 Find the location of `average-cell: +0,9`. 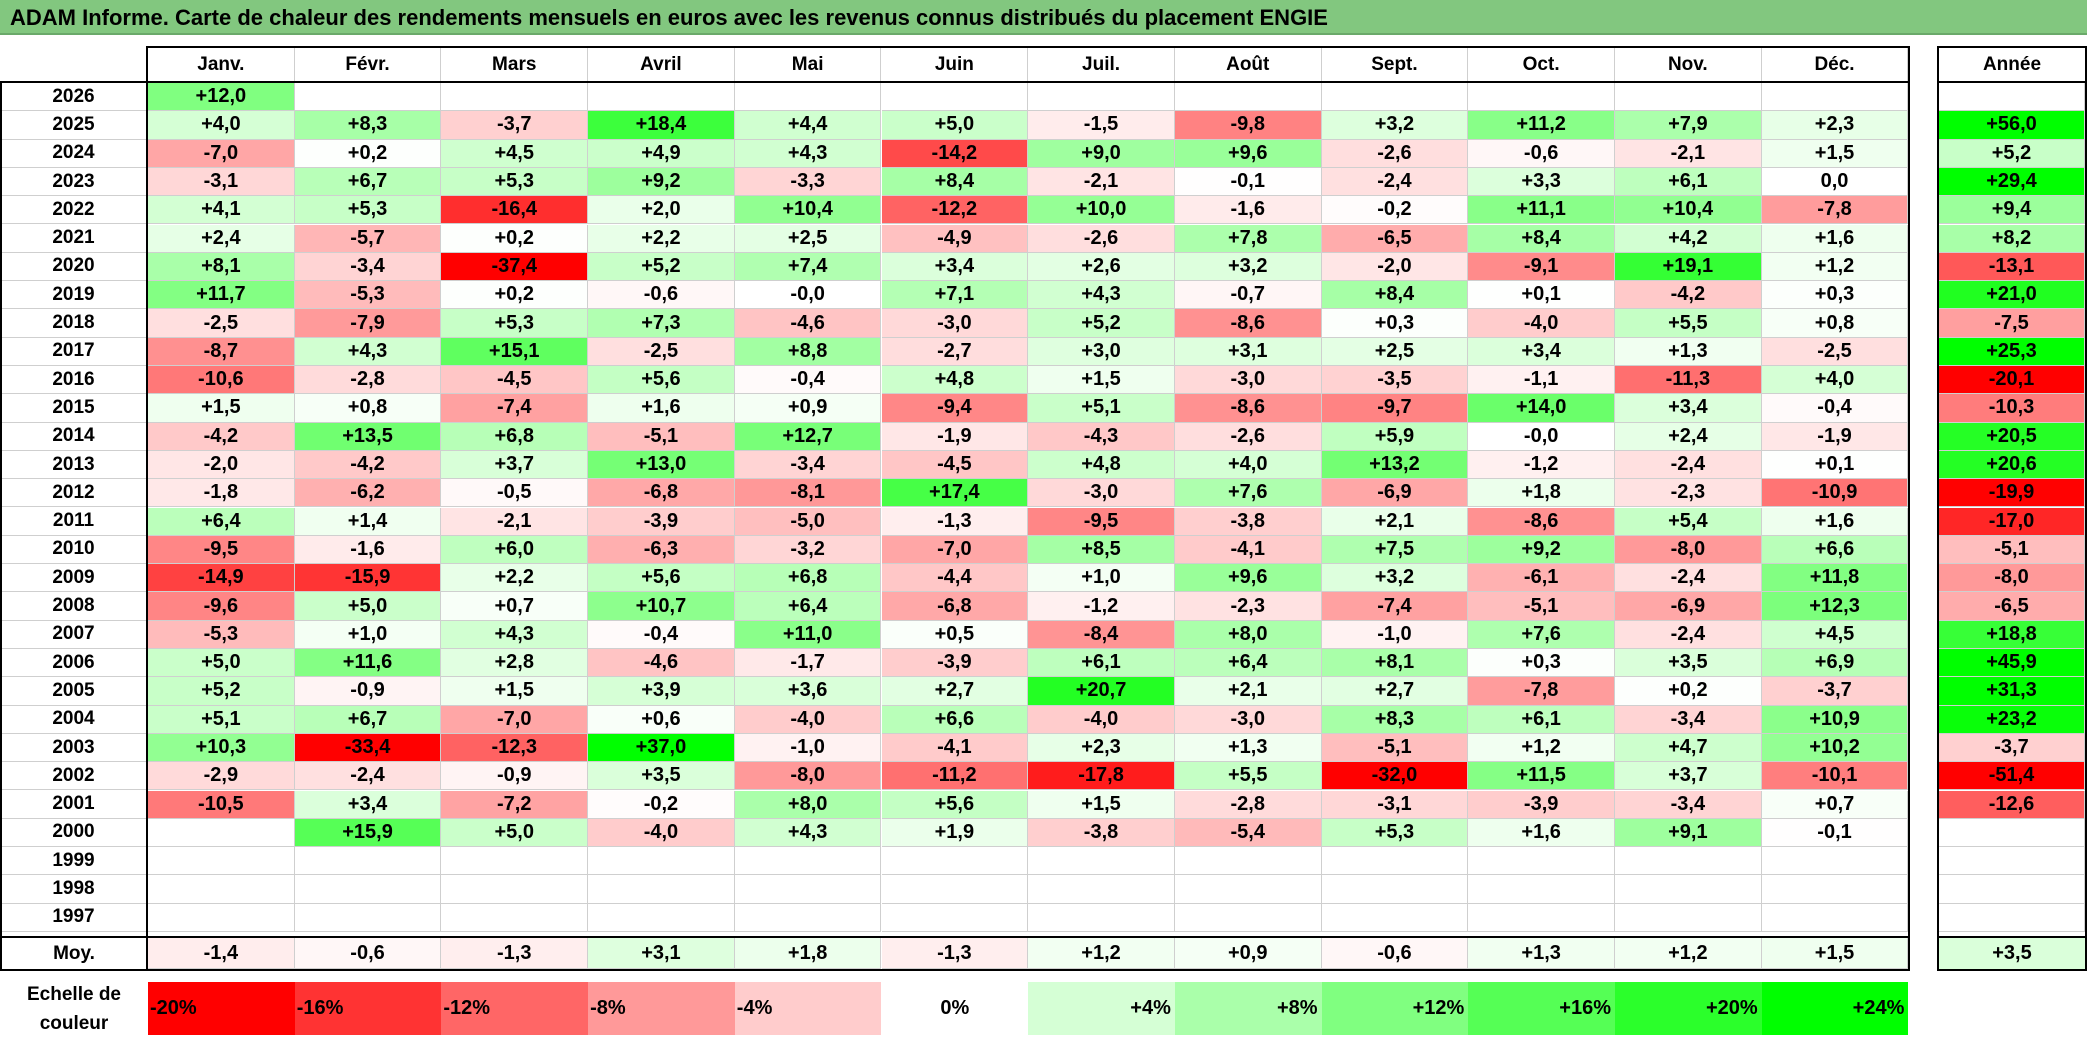

average-cell: +0,9 is located at coordinates (1248, 953).